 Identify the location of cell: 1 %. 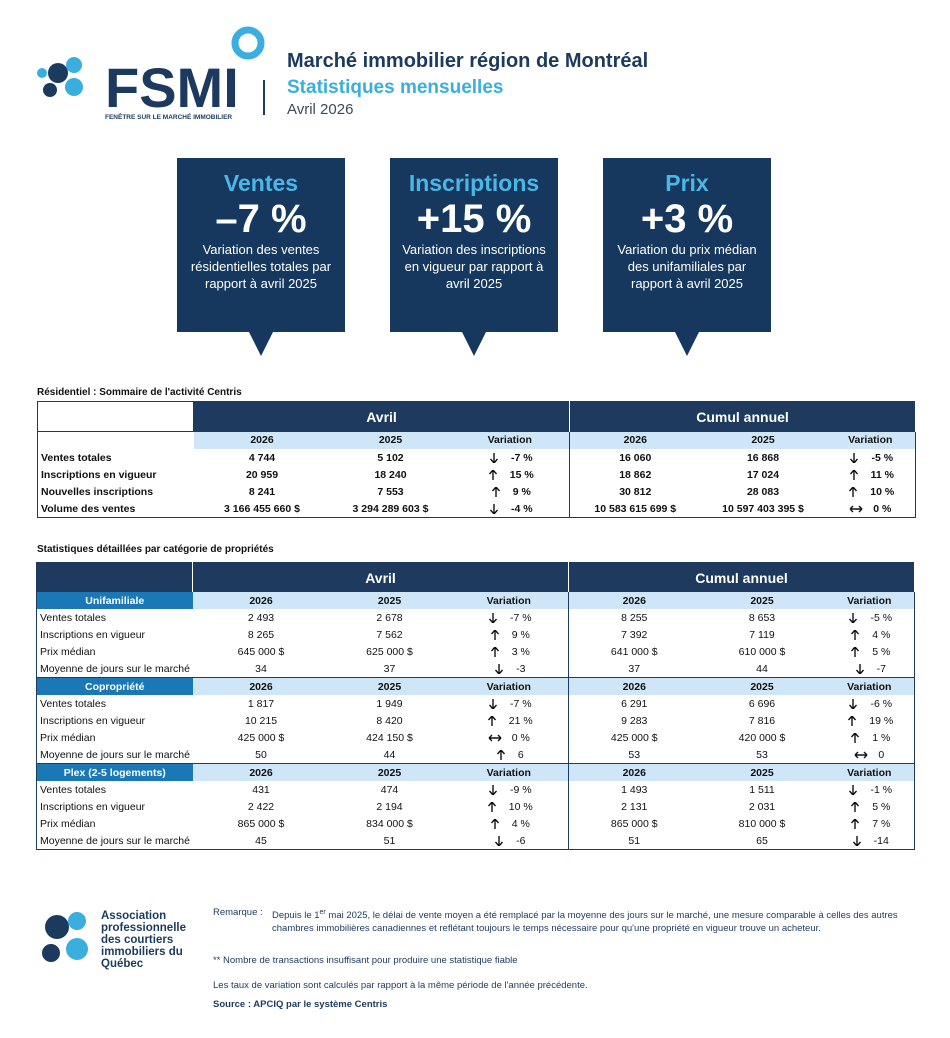
(870, 737).